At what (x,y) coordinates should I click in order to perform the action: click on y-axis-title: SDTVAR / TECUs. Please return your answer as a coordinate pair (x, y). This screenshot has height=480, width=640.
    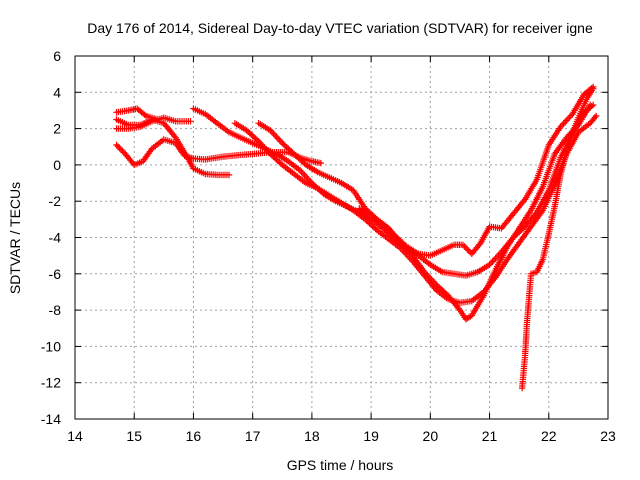
    Looking at the image, I should click on (15, 238).